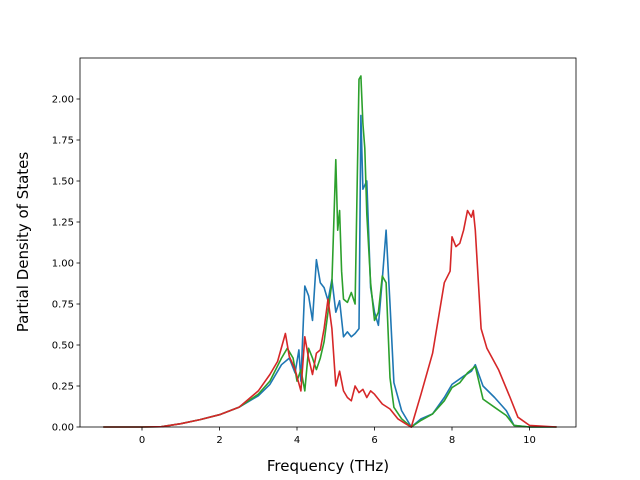  Describe the element at coordinates (63, 264) in the screenshot. I see `y-tick-label: 1.00` at that location.